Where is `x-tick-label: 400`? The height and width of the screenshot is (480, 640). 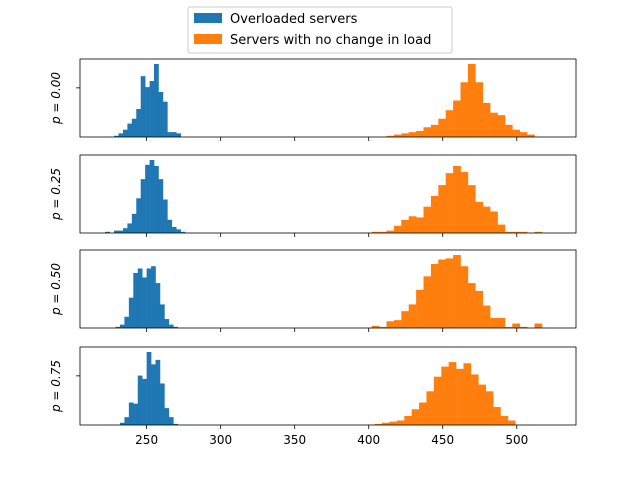 x-tick-label: 400 is located at coordinates (368, 440).